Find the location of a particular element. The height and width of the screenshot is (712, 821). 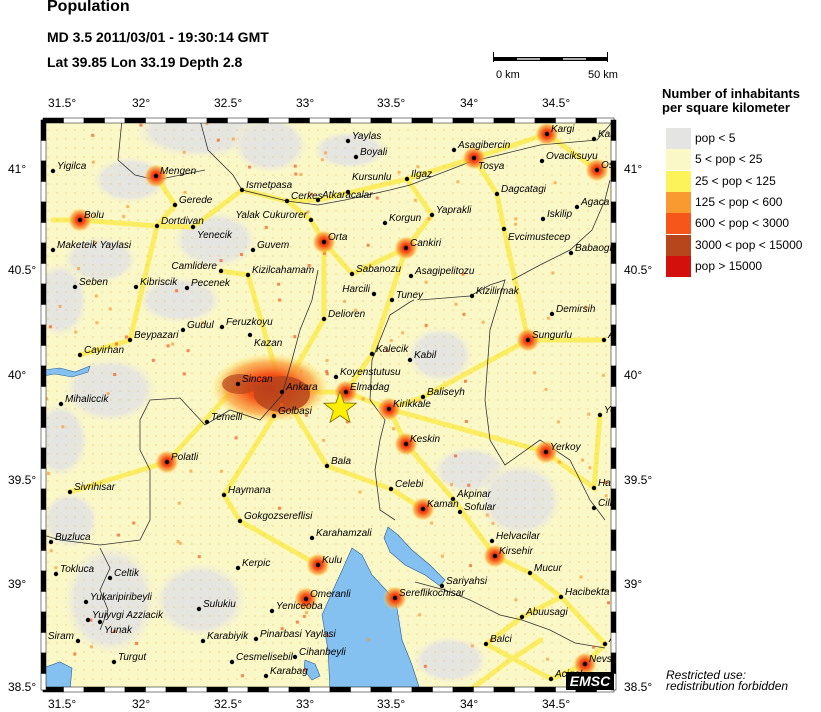

city-label: Kerpic is located at coordinates (256, 563).